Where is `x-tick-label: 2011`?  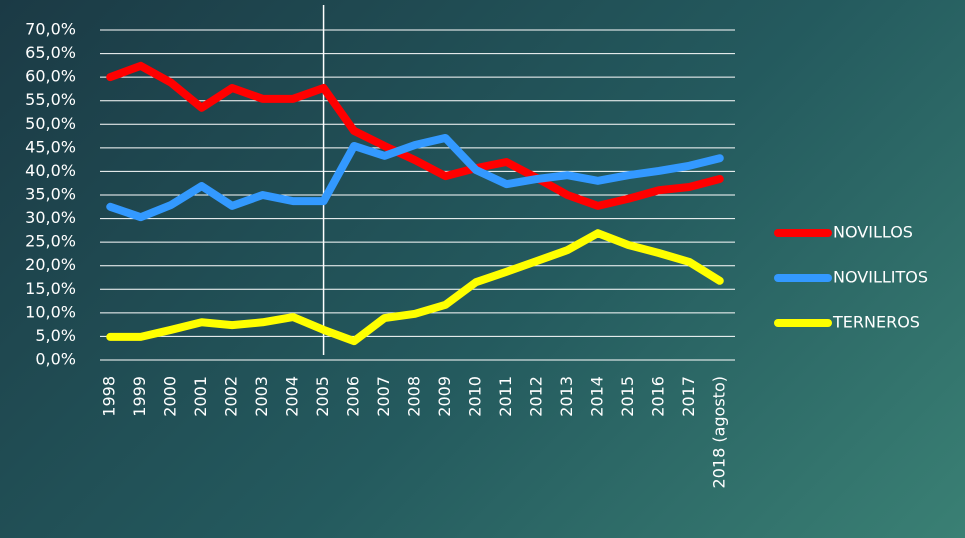 x-tick-label: 2011 is located at coordinates (505, 396).